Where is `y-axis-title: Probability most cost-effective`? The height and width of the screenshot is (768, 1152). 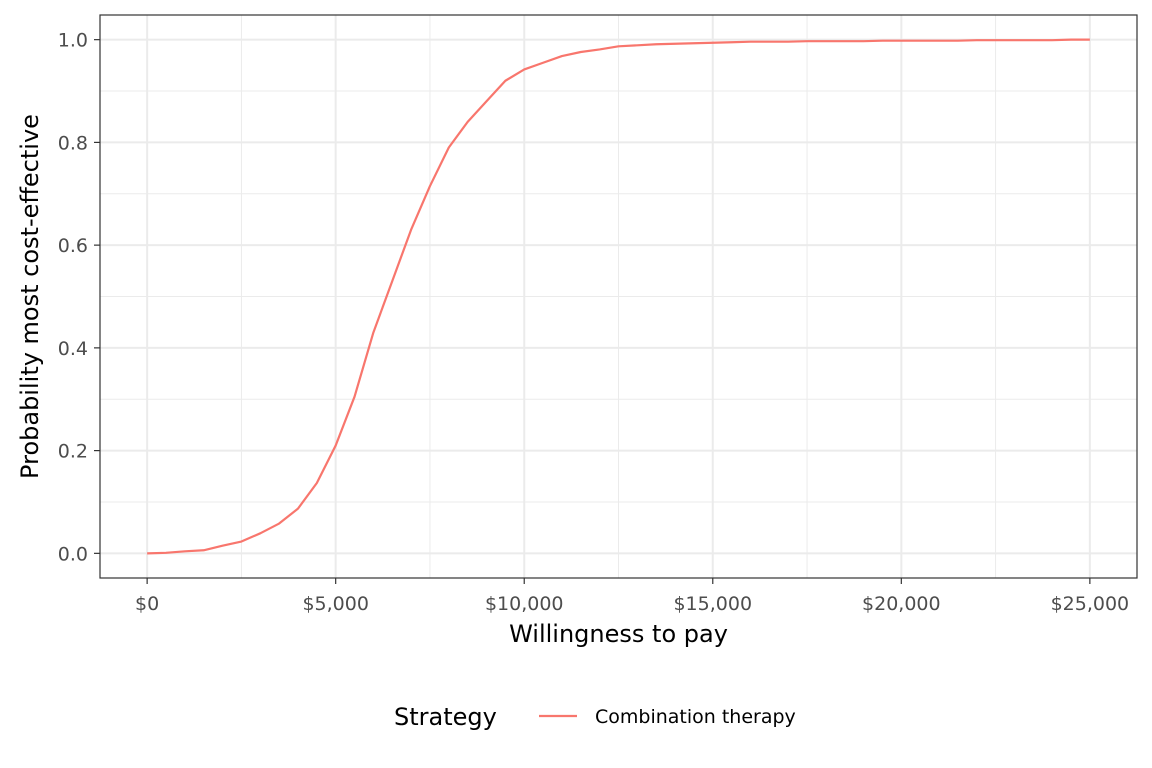 y-axis-title: Probability most cost-effective is located at coordinates (30, 296).